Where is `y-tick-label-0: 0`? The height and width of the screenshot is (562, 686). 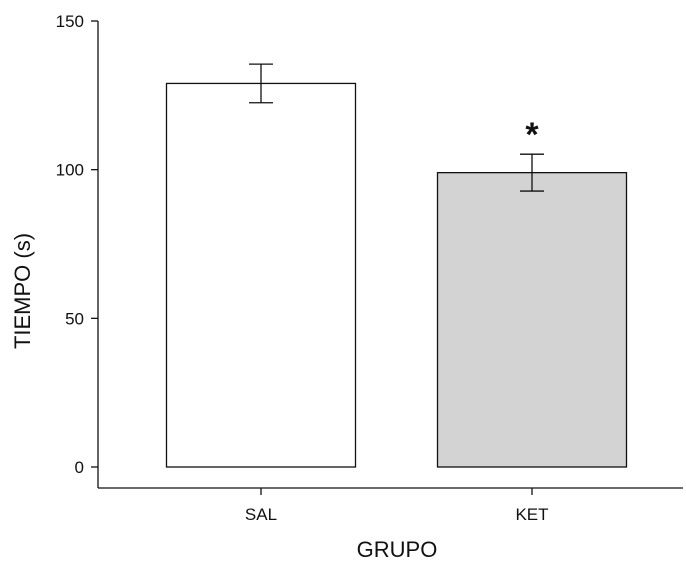
y-tick-label-0: 0 is located at coordinates (79, 467).